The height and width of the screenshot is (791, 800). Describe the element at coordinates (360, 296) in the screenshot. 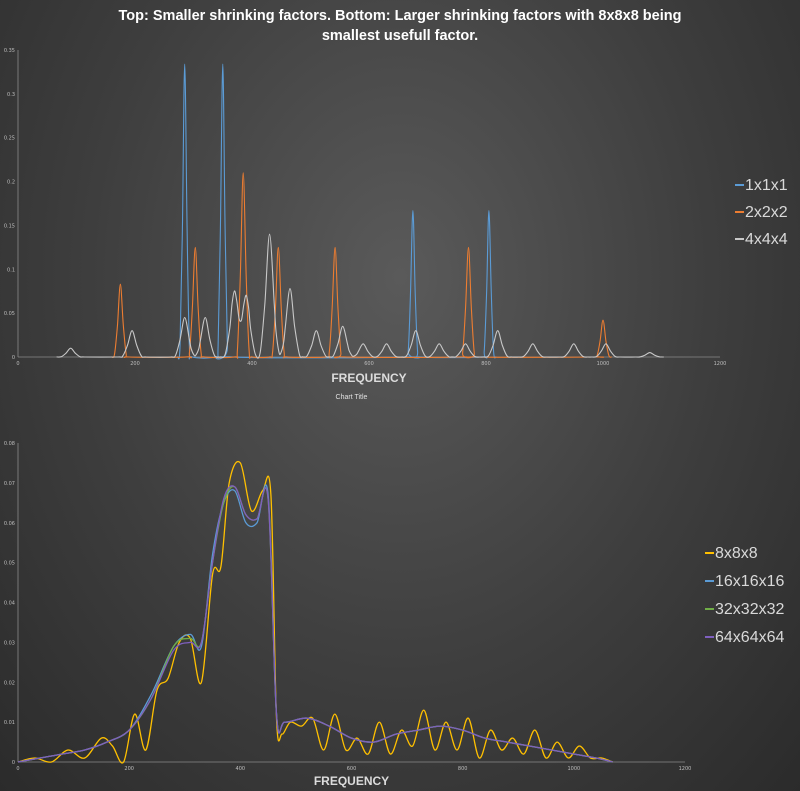

I see `series-line-4x4x4` at that location.